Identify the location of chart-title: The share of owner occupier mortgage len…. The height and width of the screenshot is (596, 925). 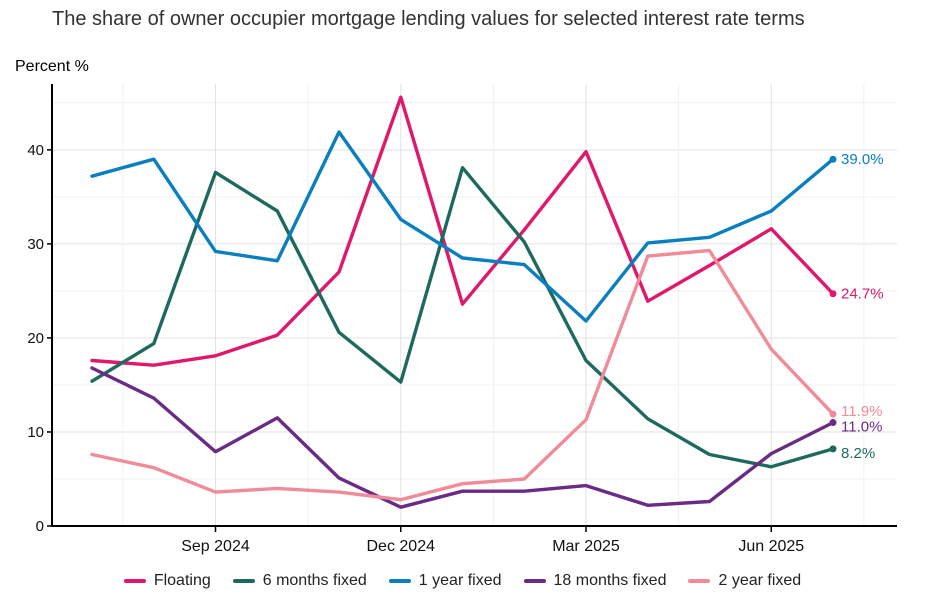
(428, 19).